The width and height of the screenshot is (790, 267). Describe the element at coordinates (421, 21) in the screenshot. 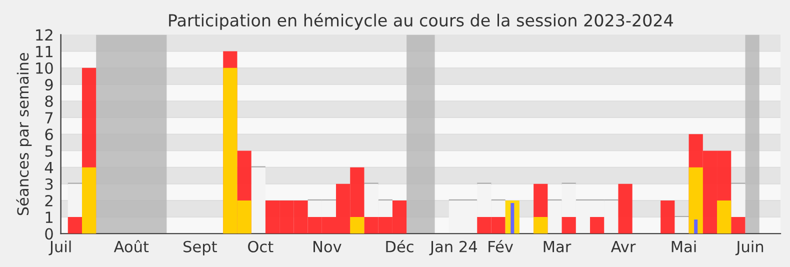

I see `chart-title: Participation en hémicycle au cours de la session 2023-2024` at that location.